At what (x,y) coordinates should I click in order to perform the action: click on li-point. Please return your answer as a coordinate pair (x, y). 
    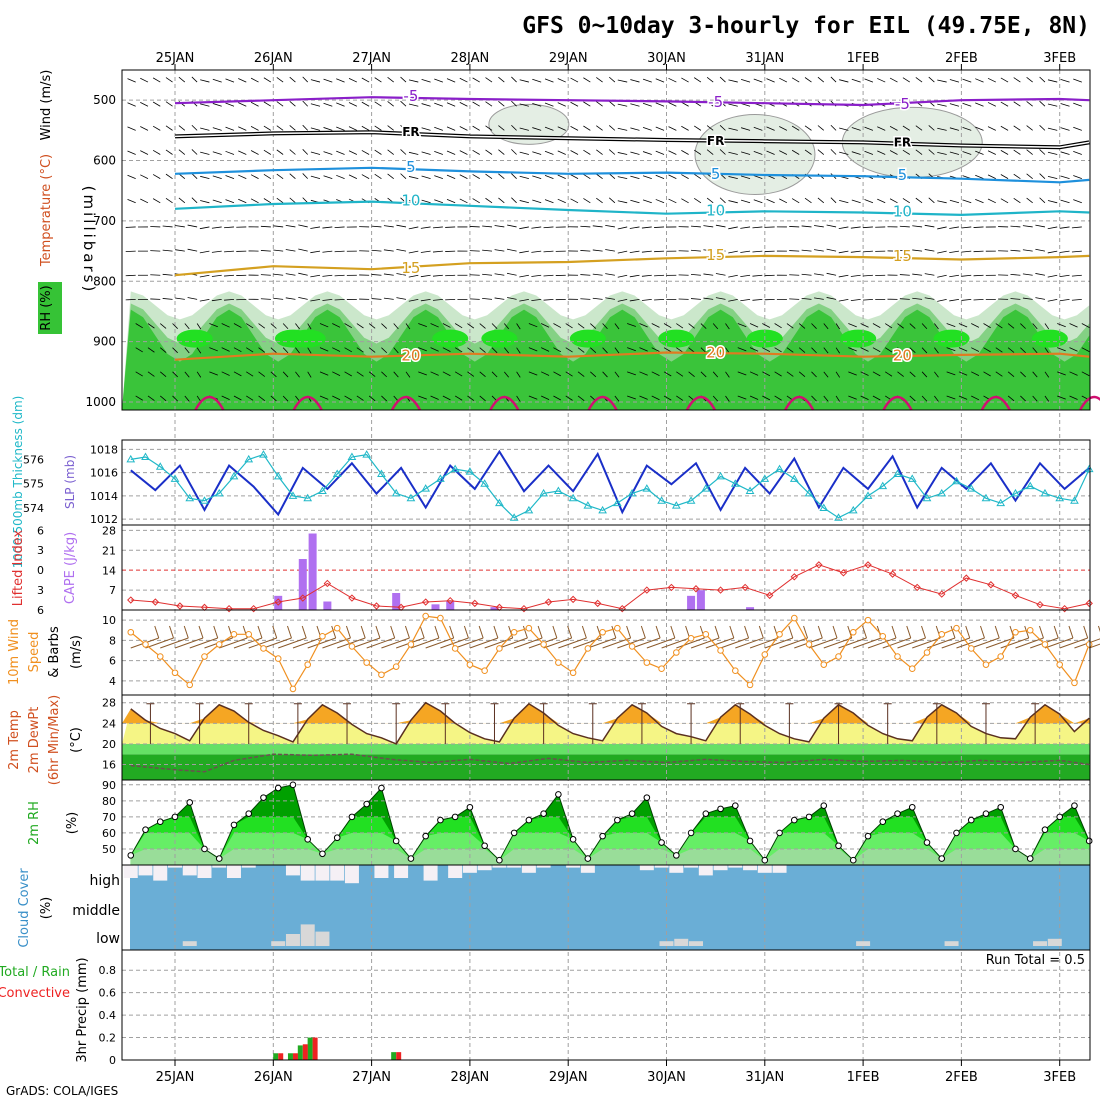
    Looking at the image, I should click on (942, 594).